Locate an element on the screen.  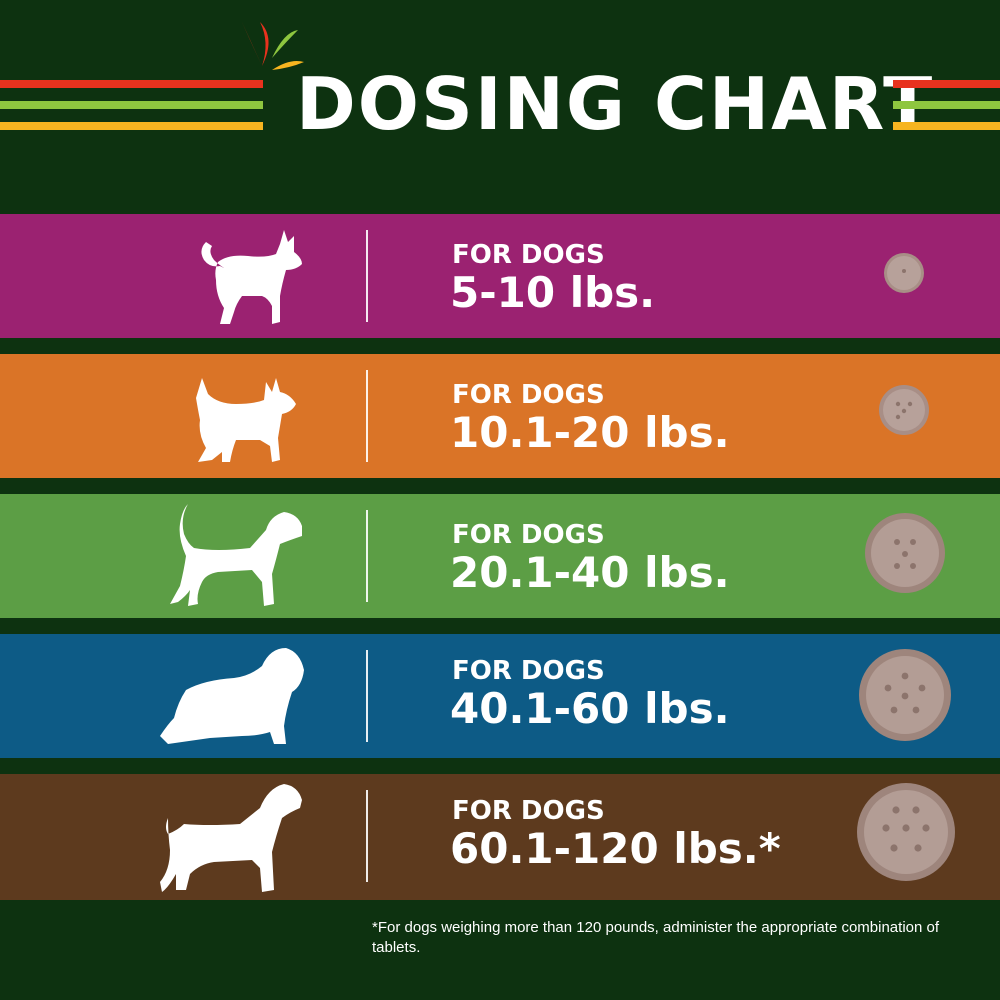
stripes-left is located at coordinates (131, 111).